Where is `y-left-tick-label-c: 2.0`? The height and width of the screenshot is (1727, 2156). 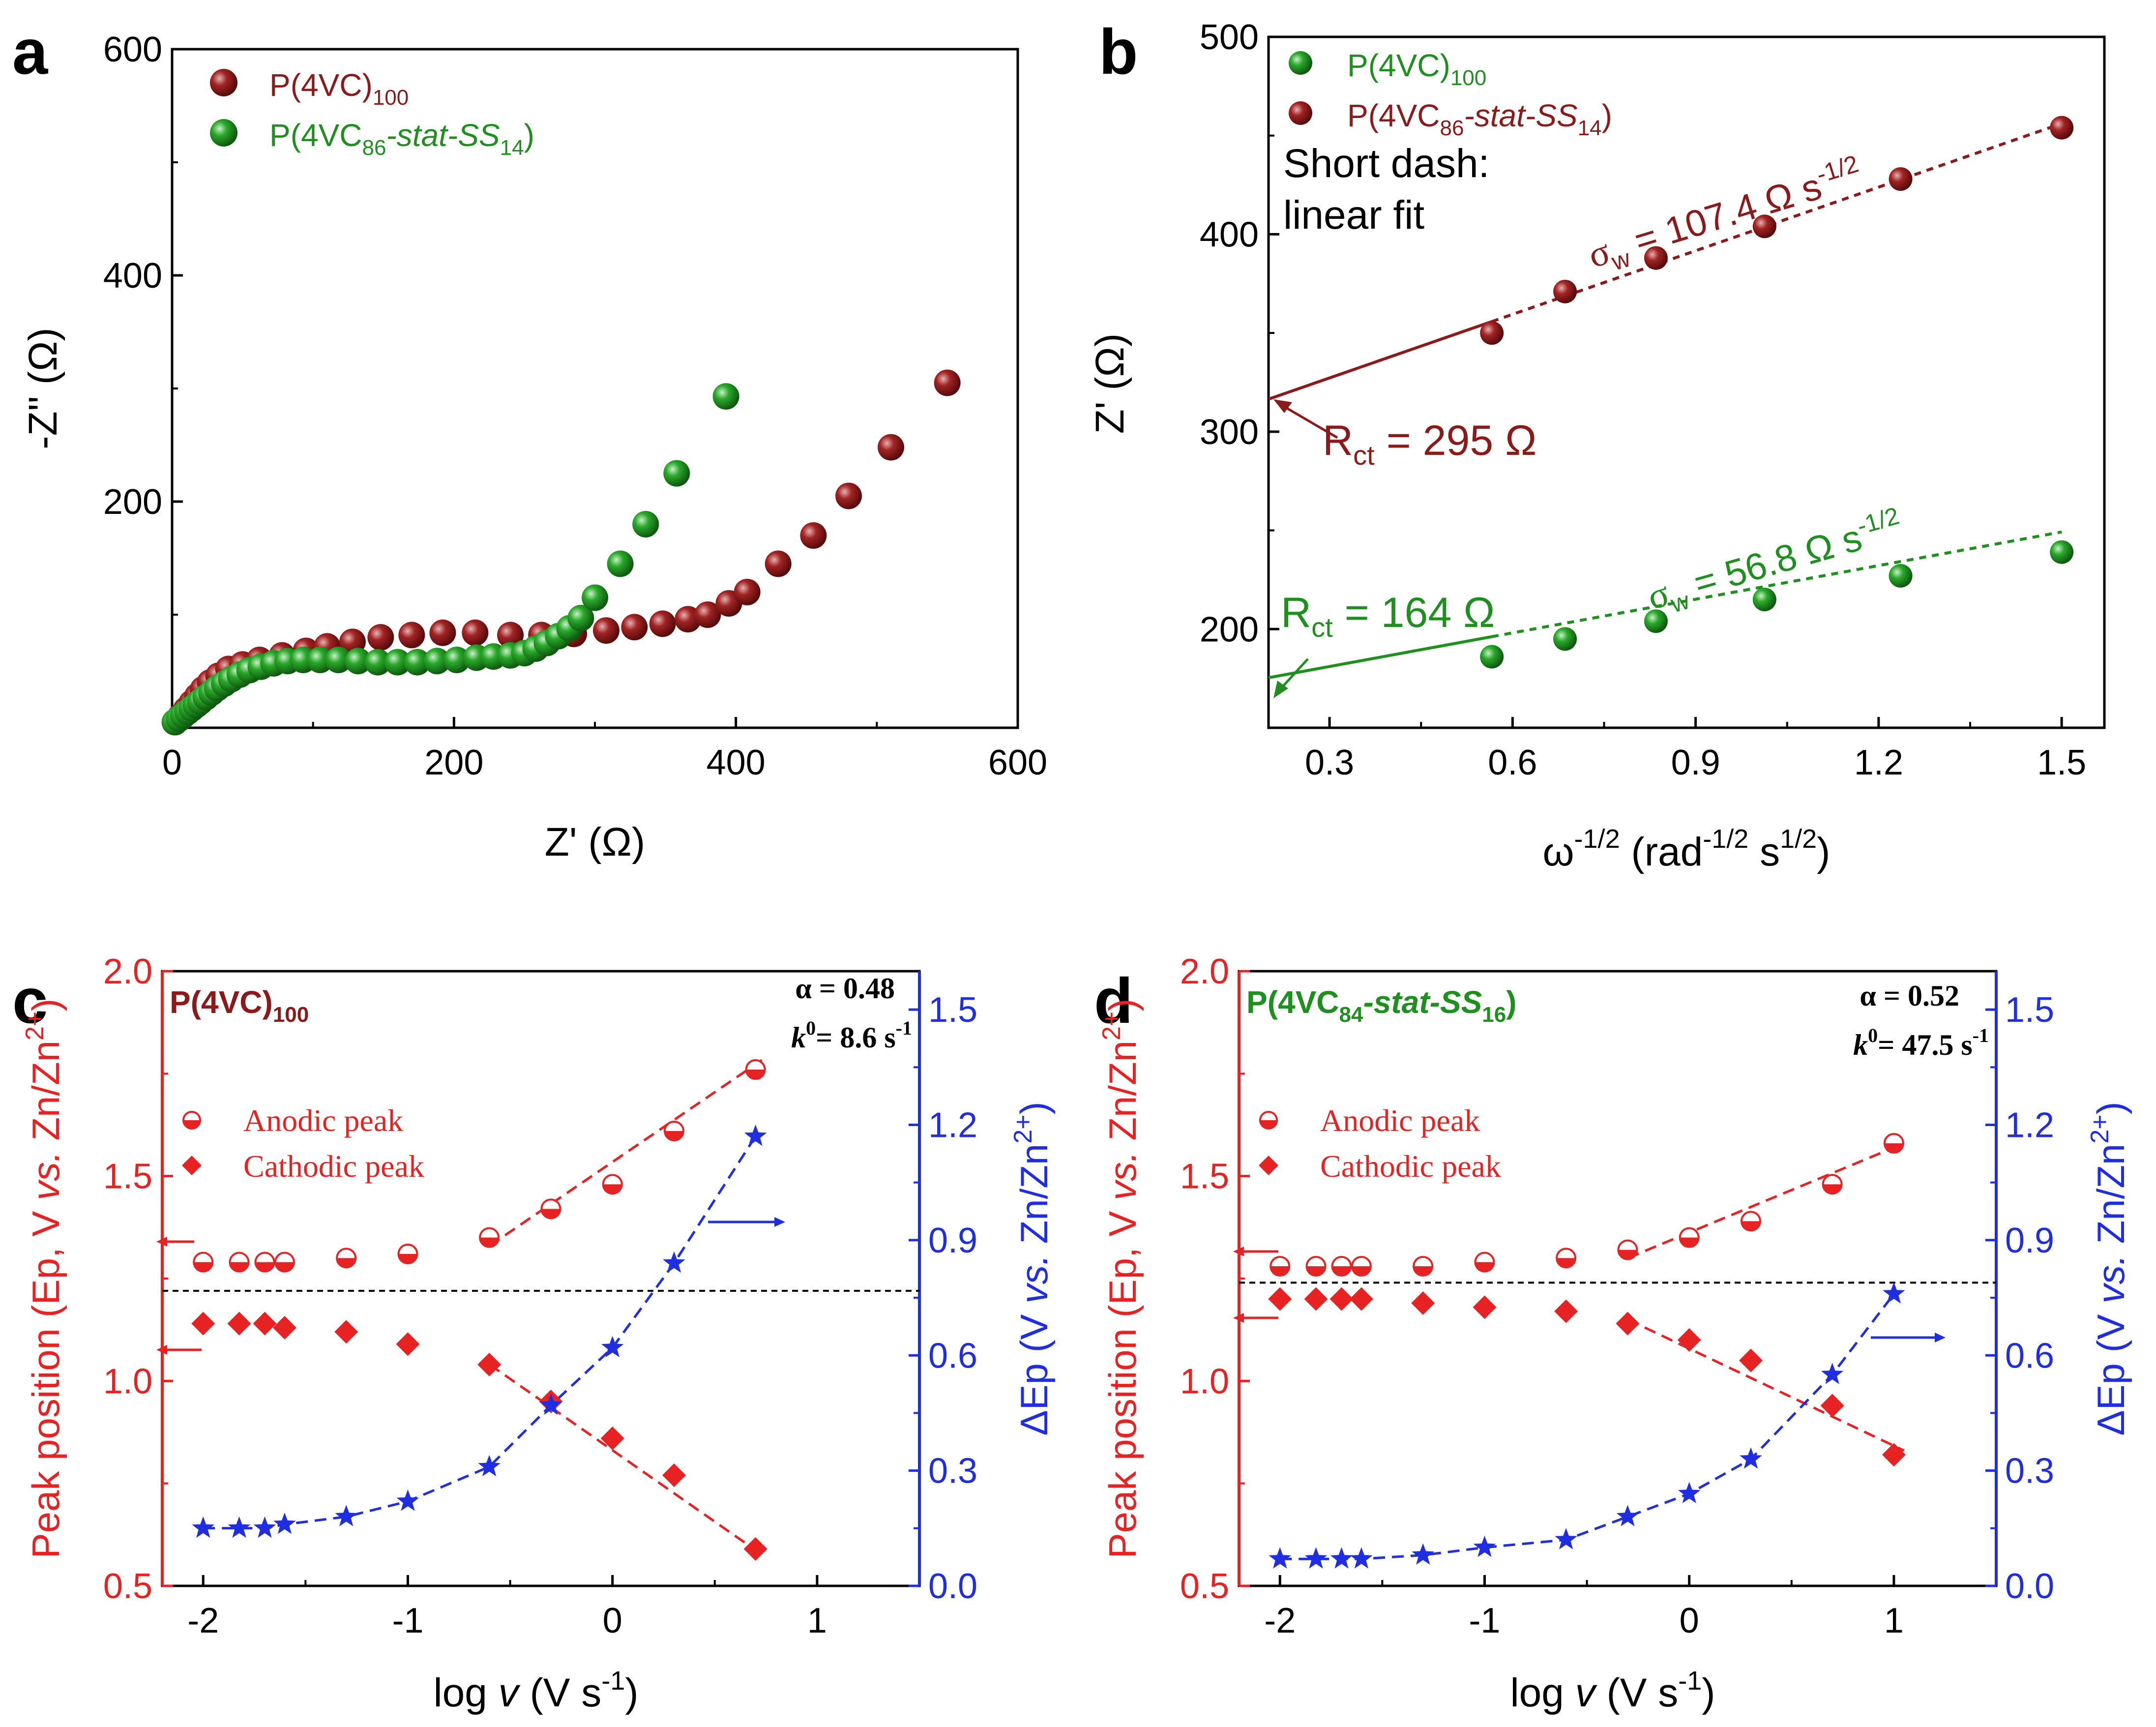 y-left-tick-label-c: 2.0 is located at coordinates (127, 972).